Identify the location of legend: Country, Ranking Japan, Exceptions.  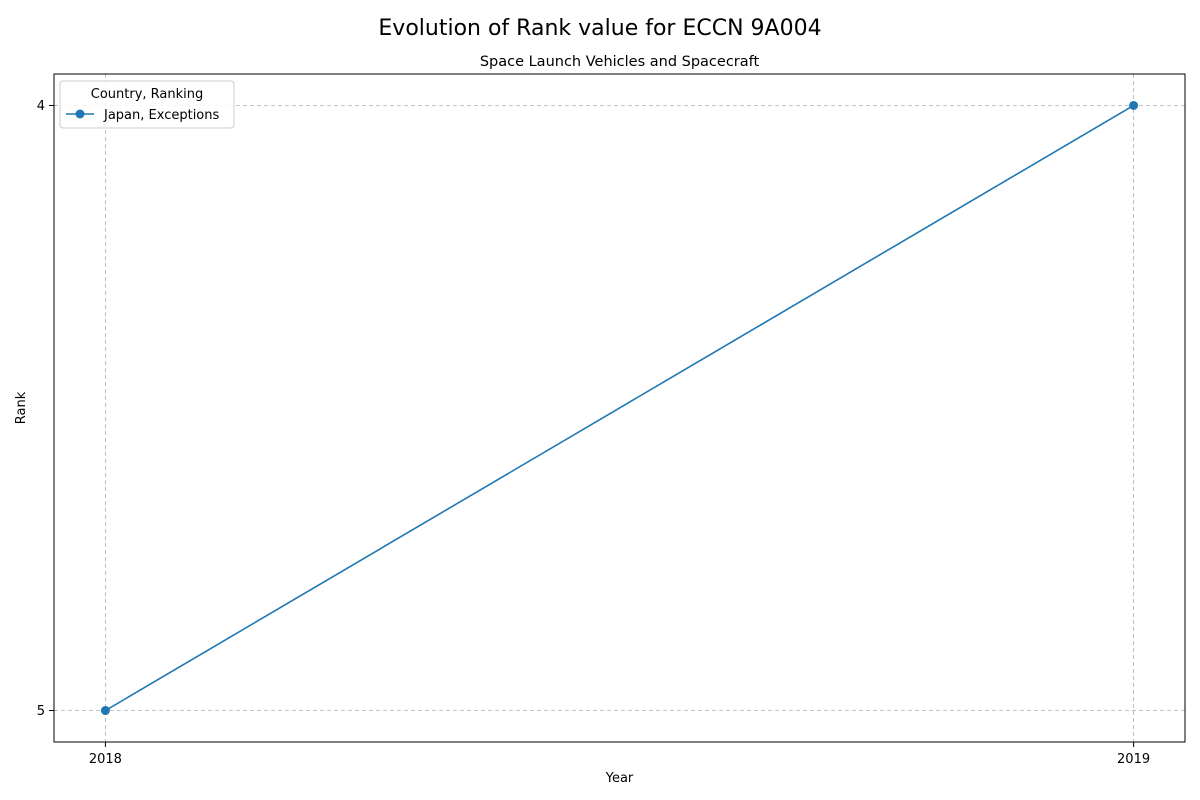
(147, 104).